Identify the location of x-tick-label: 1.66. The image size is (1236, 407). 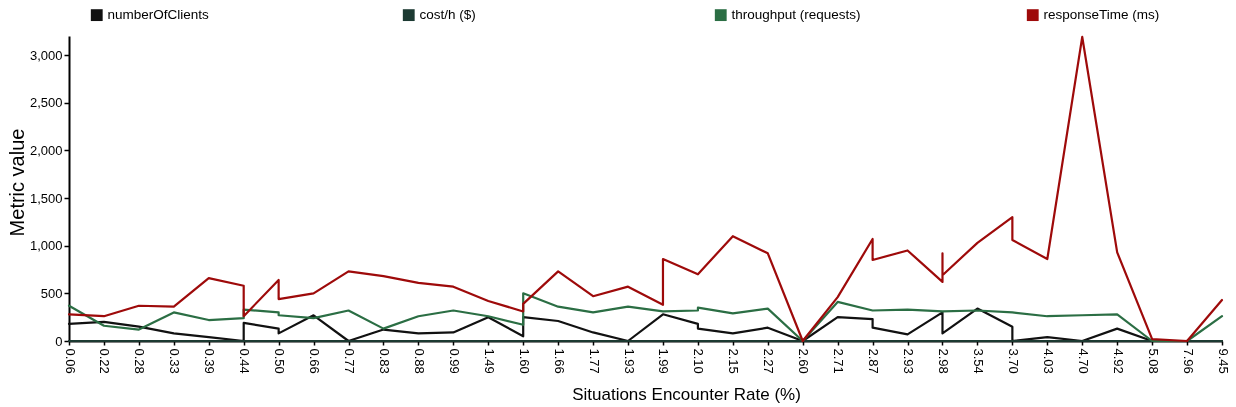
(559, 361).